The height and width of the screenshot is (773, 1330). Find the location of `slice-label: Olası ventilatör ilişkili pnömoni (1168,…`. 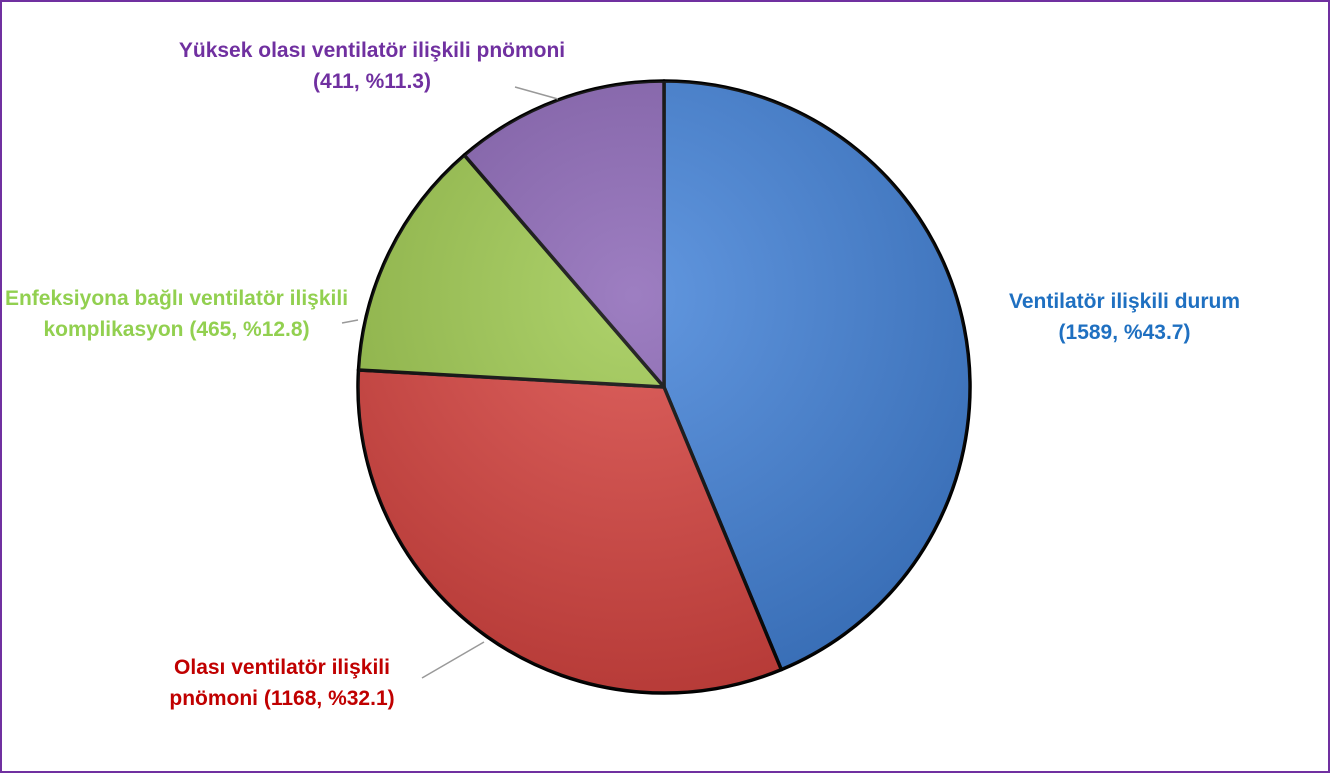

slice-label: Olası ventilatör ilişkili pnömoni (1168,… is located at coordinates (282, 683).